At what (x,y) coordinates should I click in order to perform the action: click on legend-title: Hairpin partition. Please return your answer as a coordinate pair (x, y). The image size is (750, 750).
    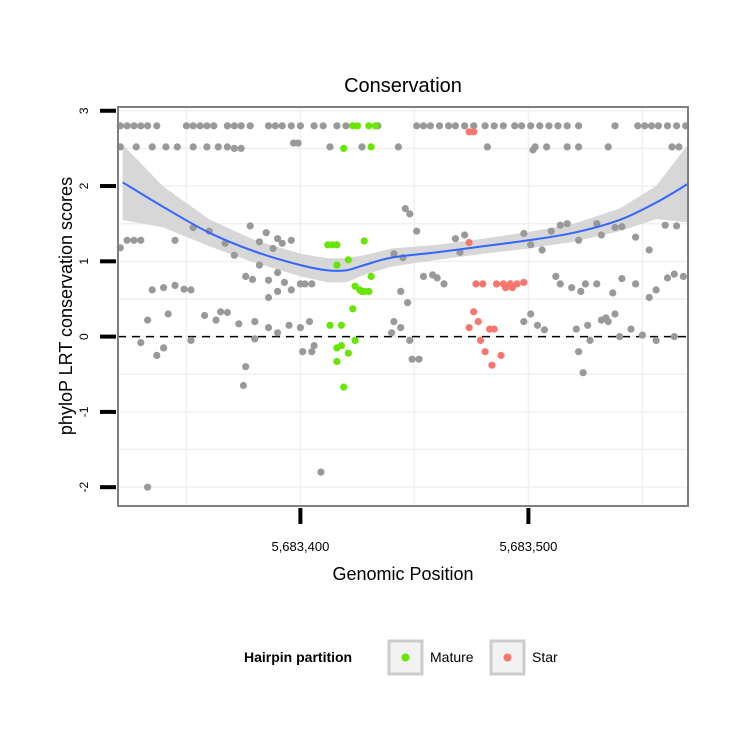
    Looking at the image, I should click on (298, 657).